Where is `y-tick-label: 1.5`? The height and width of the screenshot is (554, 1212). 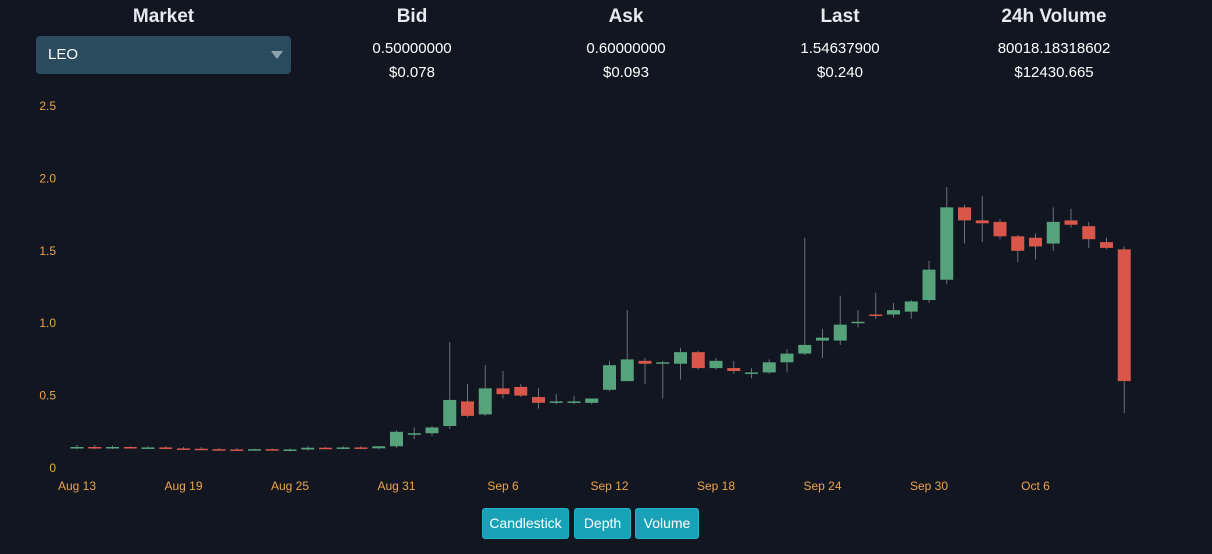
y-tick-label: 1.5 is located at coordinates (47, 251).